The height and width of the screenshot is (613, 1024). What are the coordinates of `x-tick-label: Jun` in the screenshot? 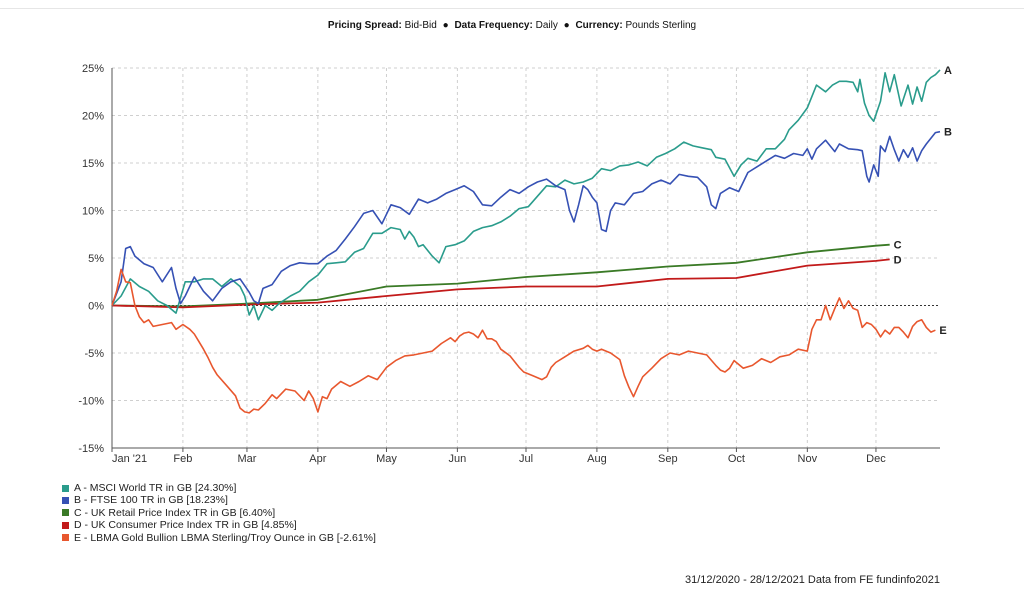 It's located at (458, 459).